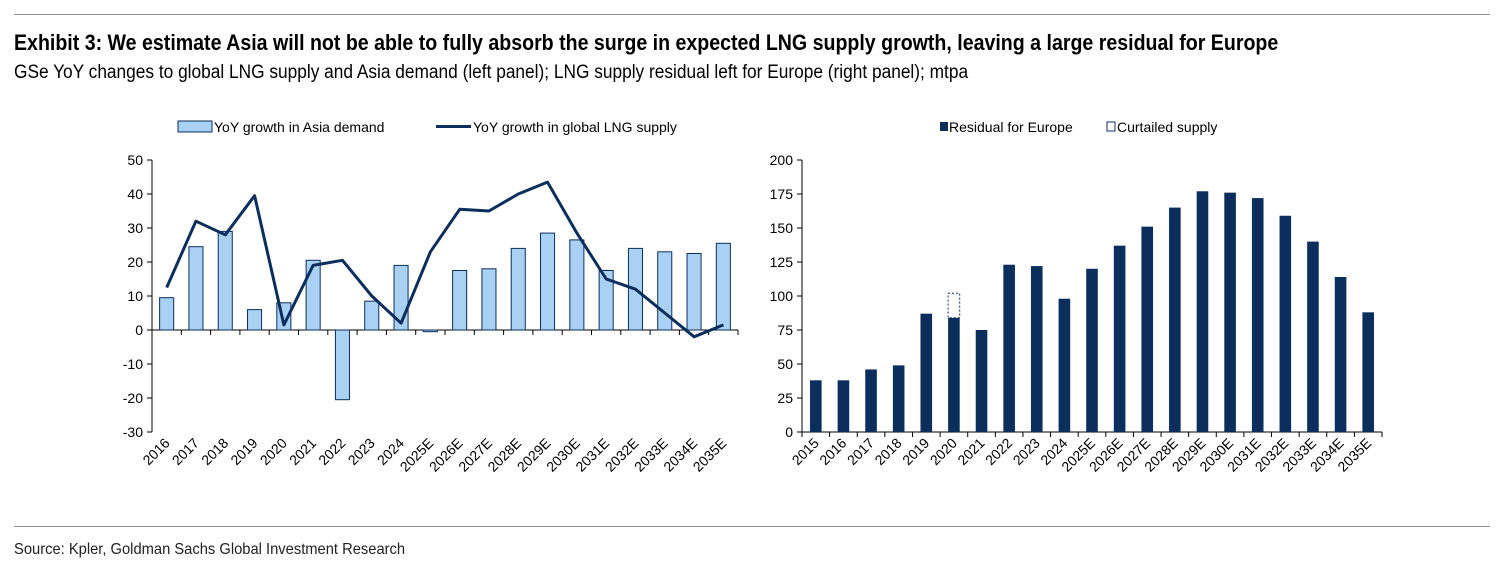  What do you see at coordinates (133, 364) in the screenshot?
I see `y-tick-label: -10` at bounding box center [133, 364].